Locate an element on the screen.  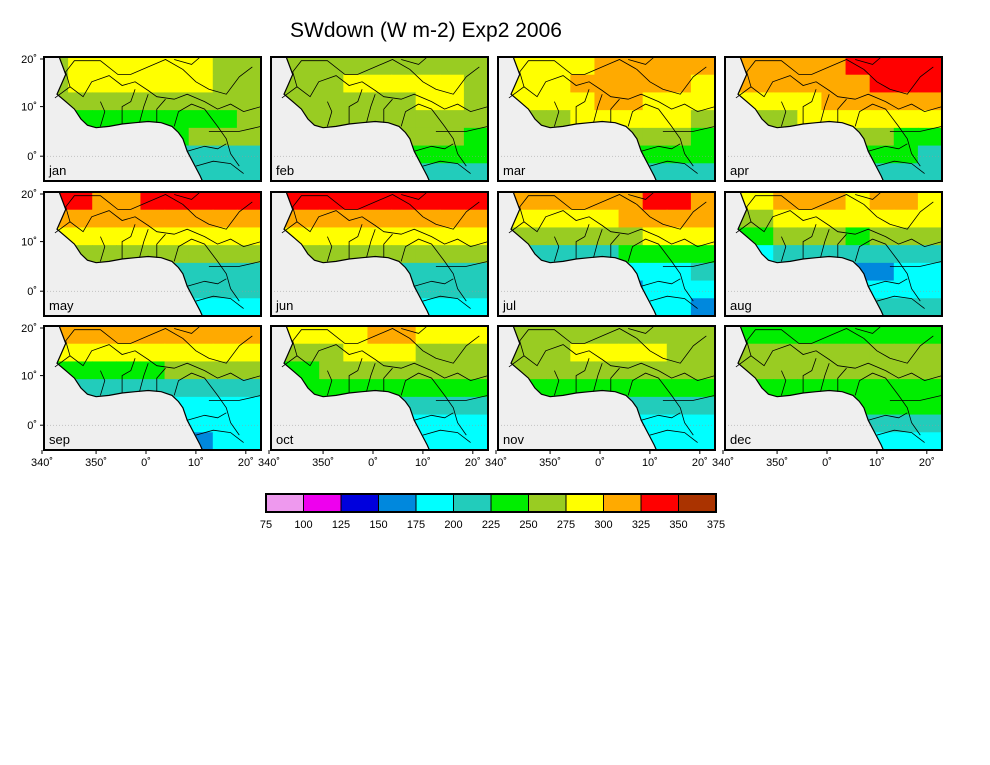
map-panel-jan: jan 20˚ 10˚ 0˚ is located at coordinates (141, 118).